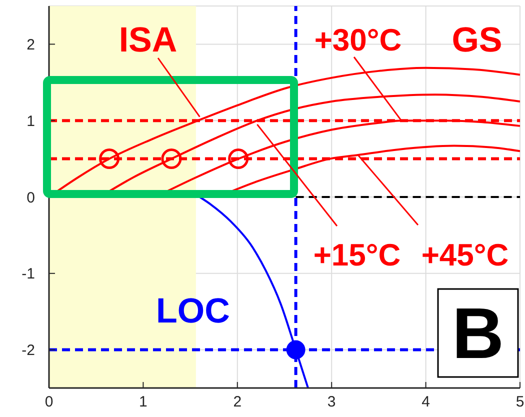  What do you see at coordinates (237, 402) in the screenshot?
I see `x-tick-label: 2` at bounding box center [237, 402].